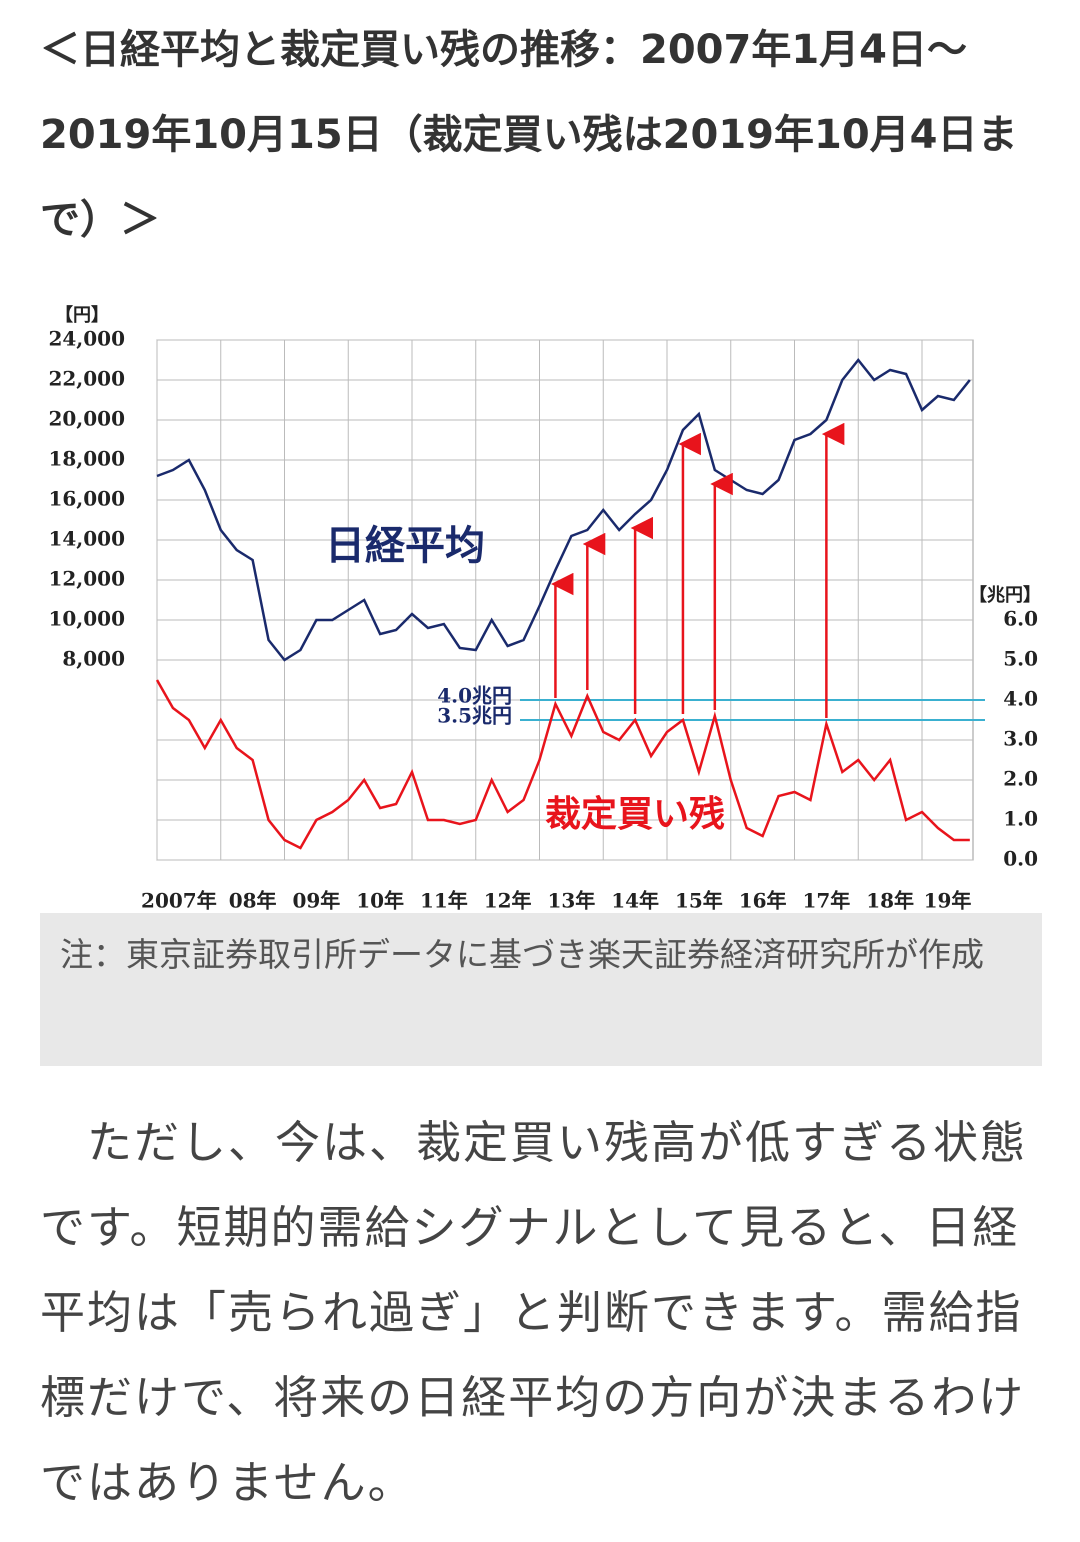 The height and width of the screenshot is (1542, 1080). Describe the element at coordinates (82, 315) in the screenshot. I see `y-unit: 【円】` at that location.